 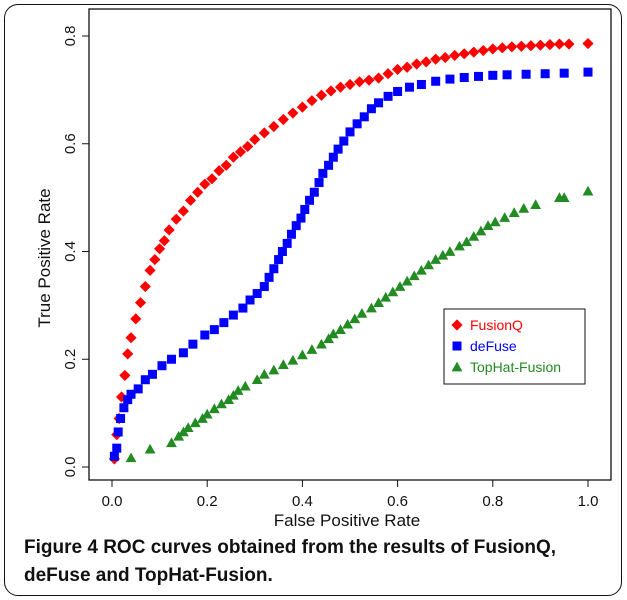 I want to click on legend-box, so click(x=514, y=346).